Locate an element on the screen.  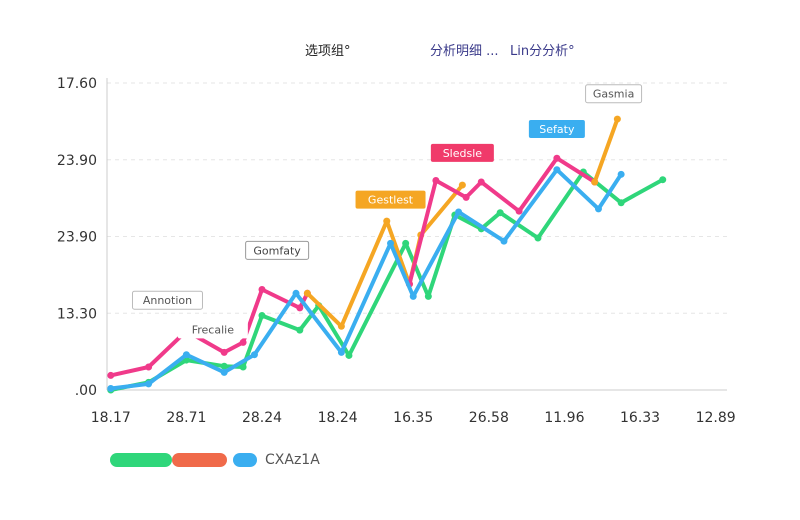
x-tick-label-4: 16.35 is located at coordinates (413, 418).